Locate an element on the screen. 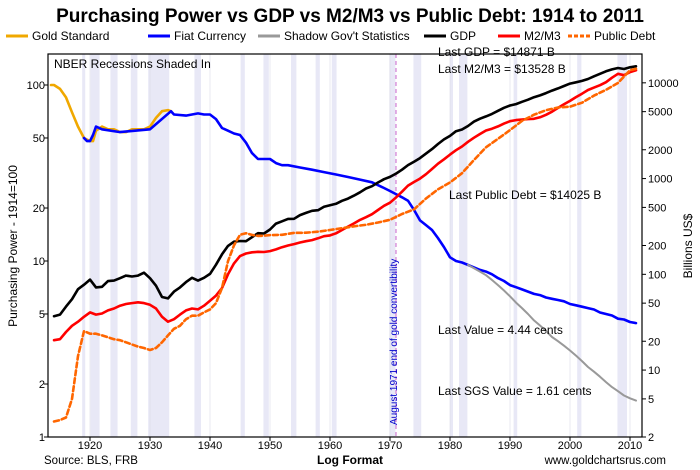  x-tick-label: 1940 is located at coordinates (210, 446).